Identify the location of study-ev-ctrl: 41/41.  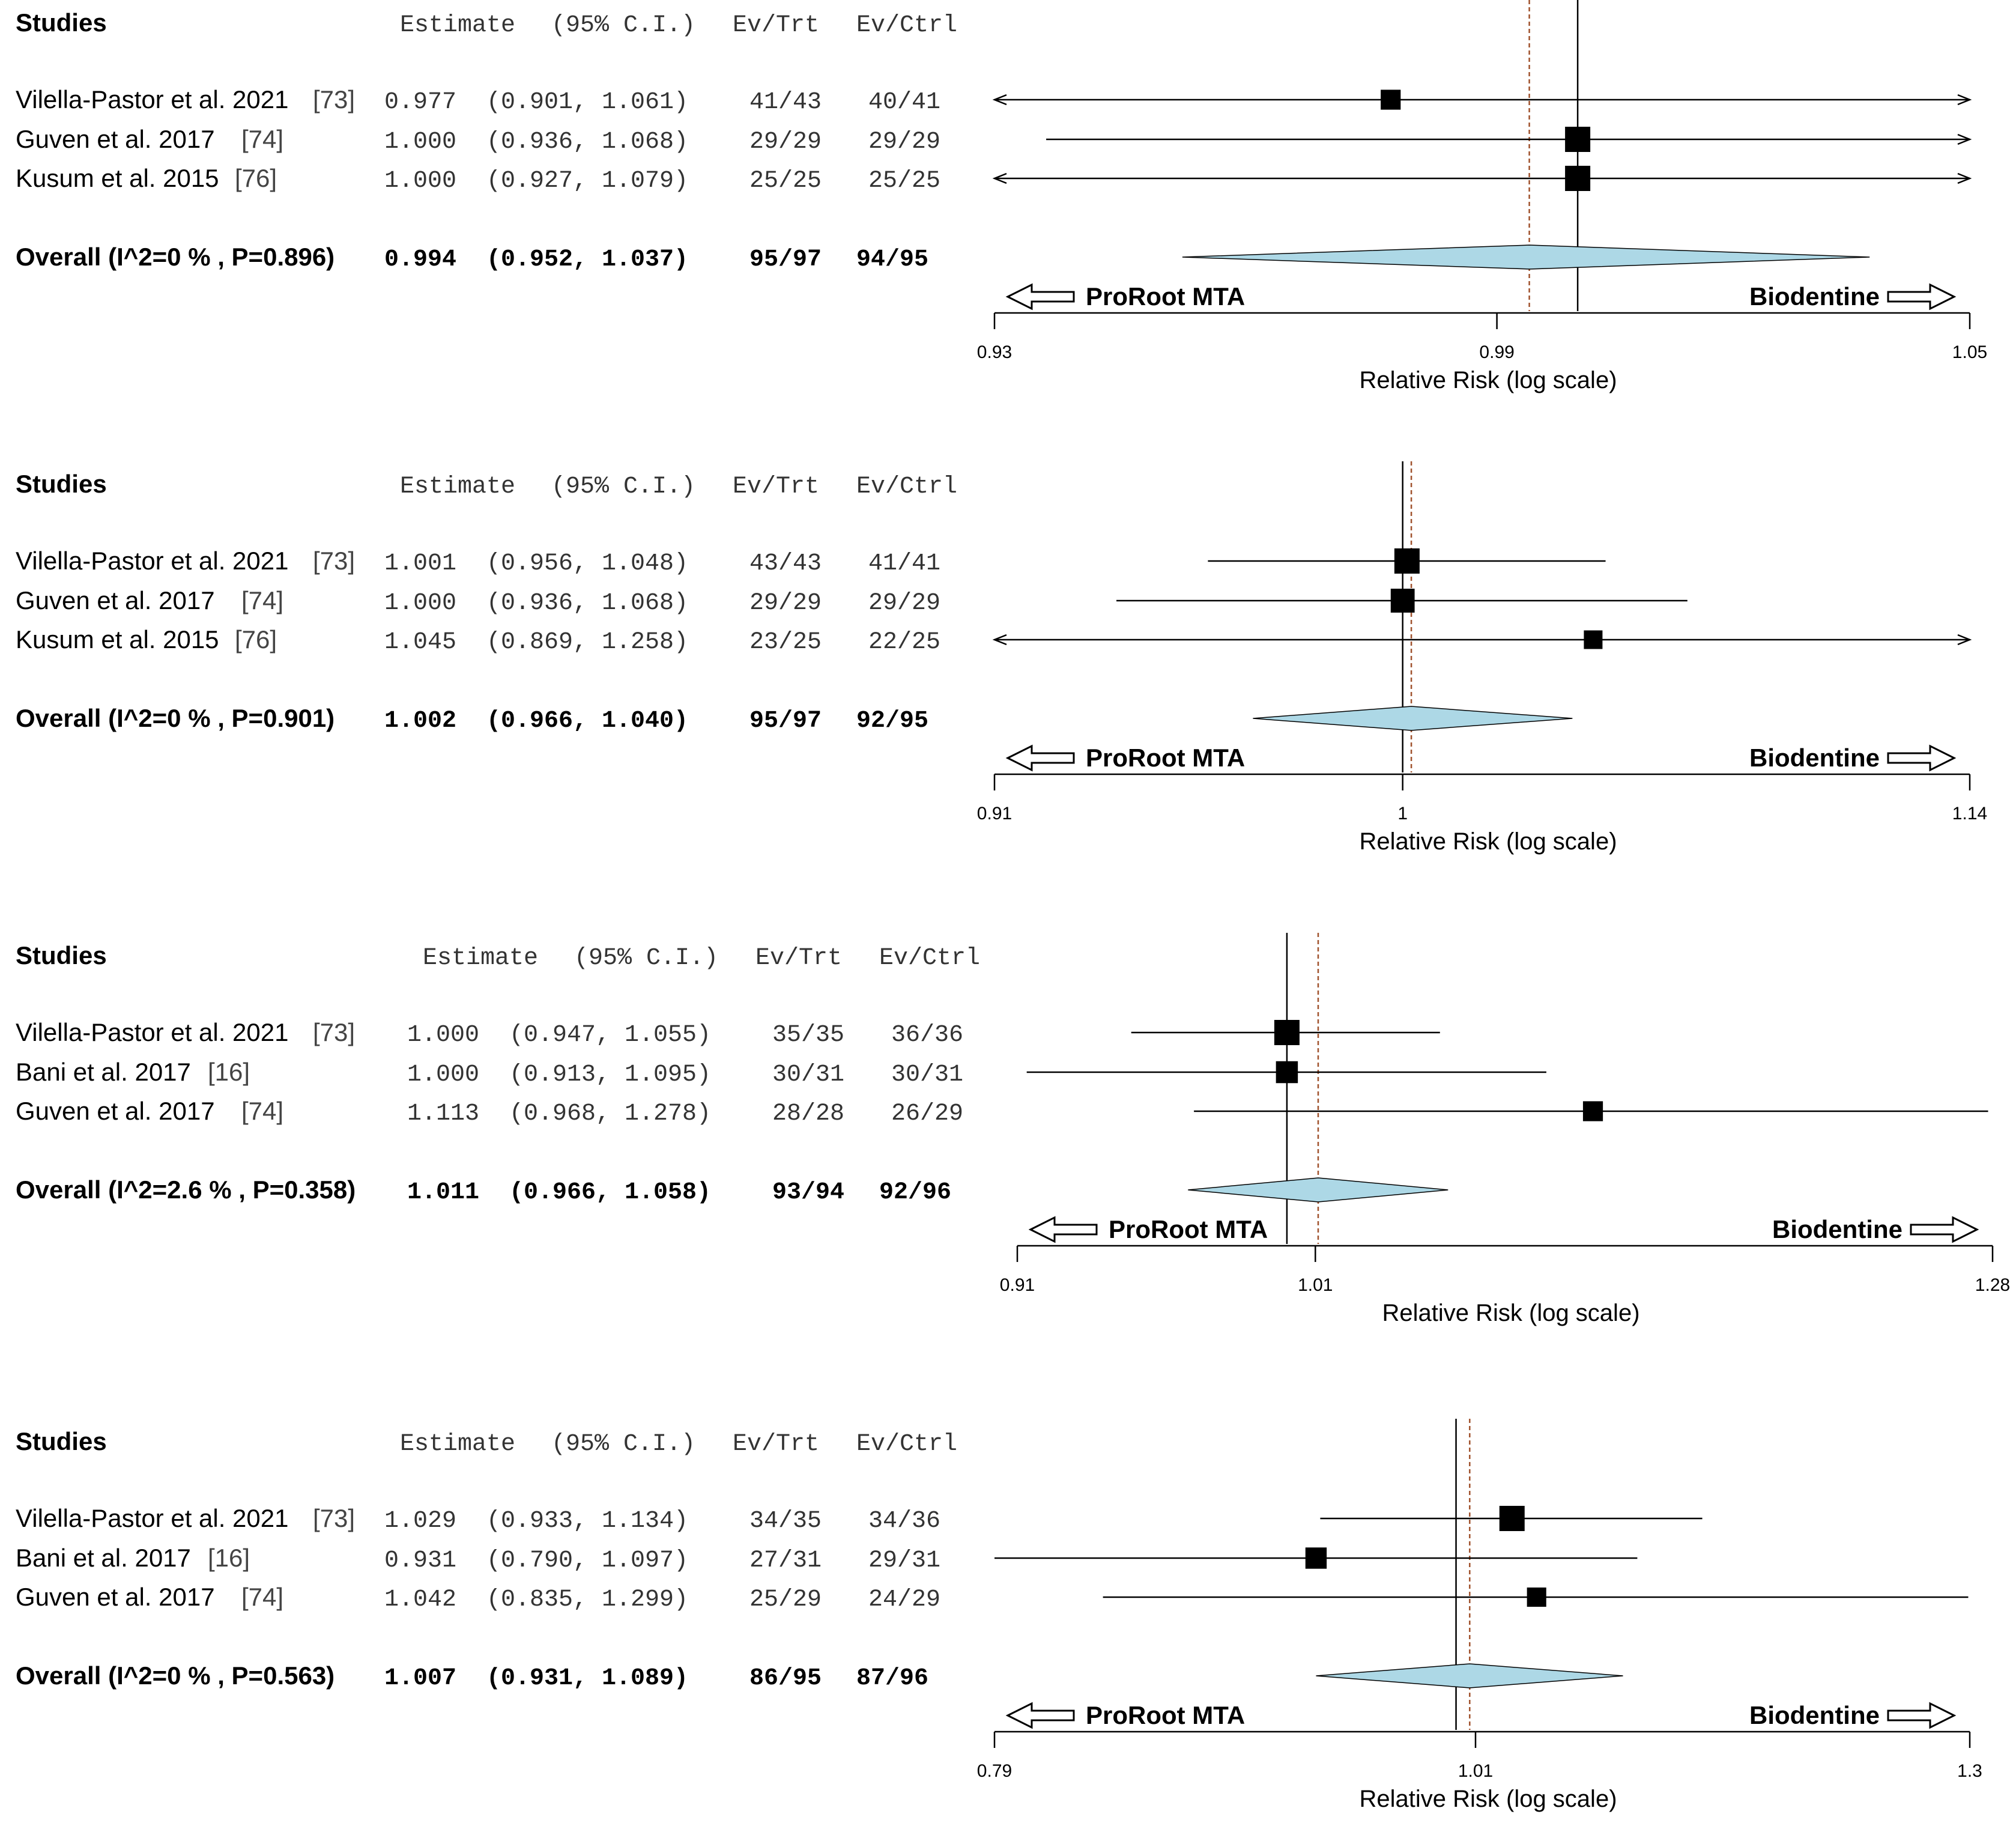
(904, 563).